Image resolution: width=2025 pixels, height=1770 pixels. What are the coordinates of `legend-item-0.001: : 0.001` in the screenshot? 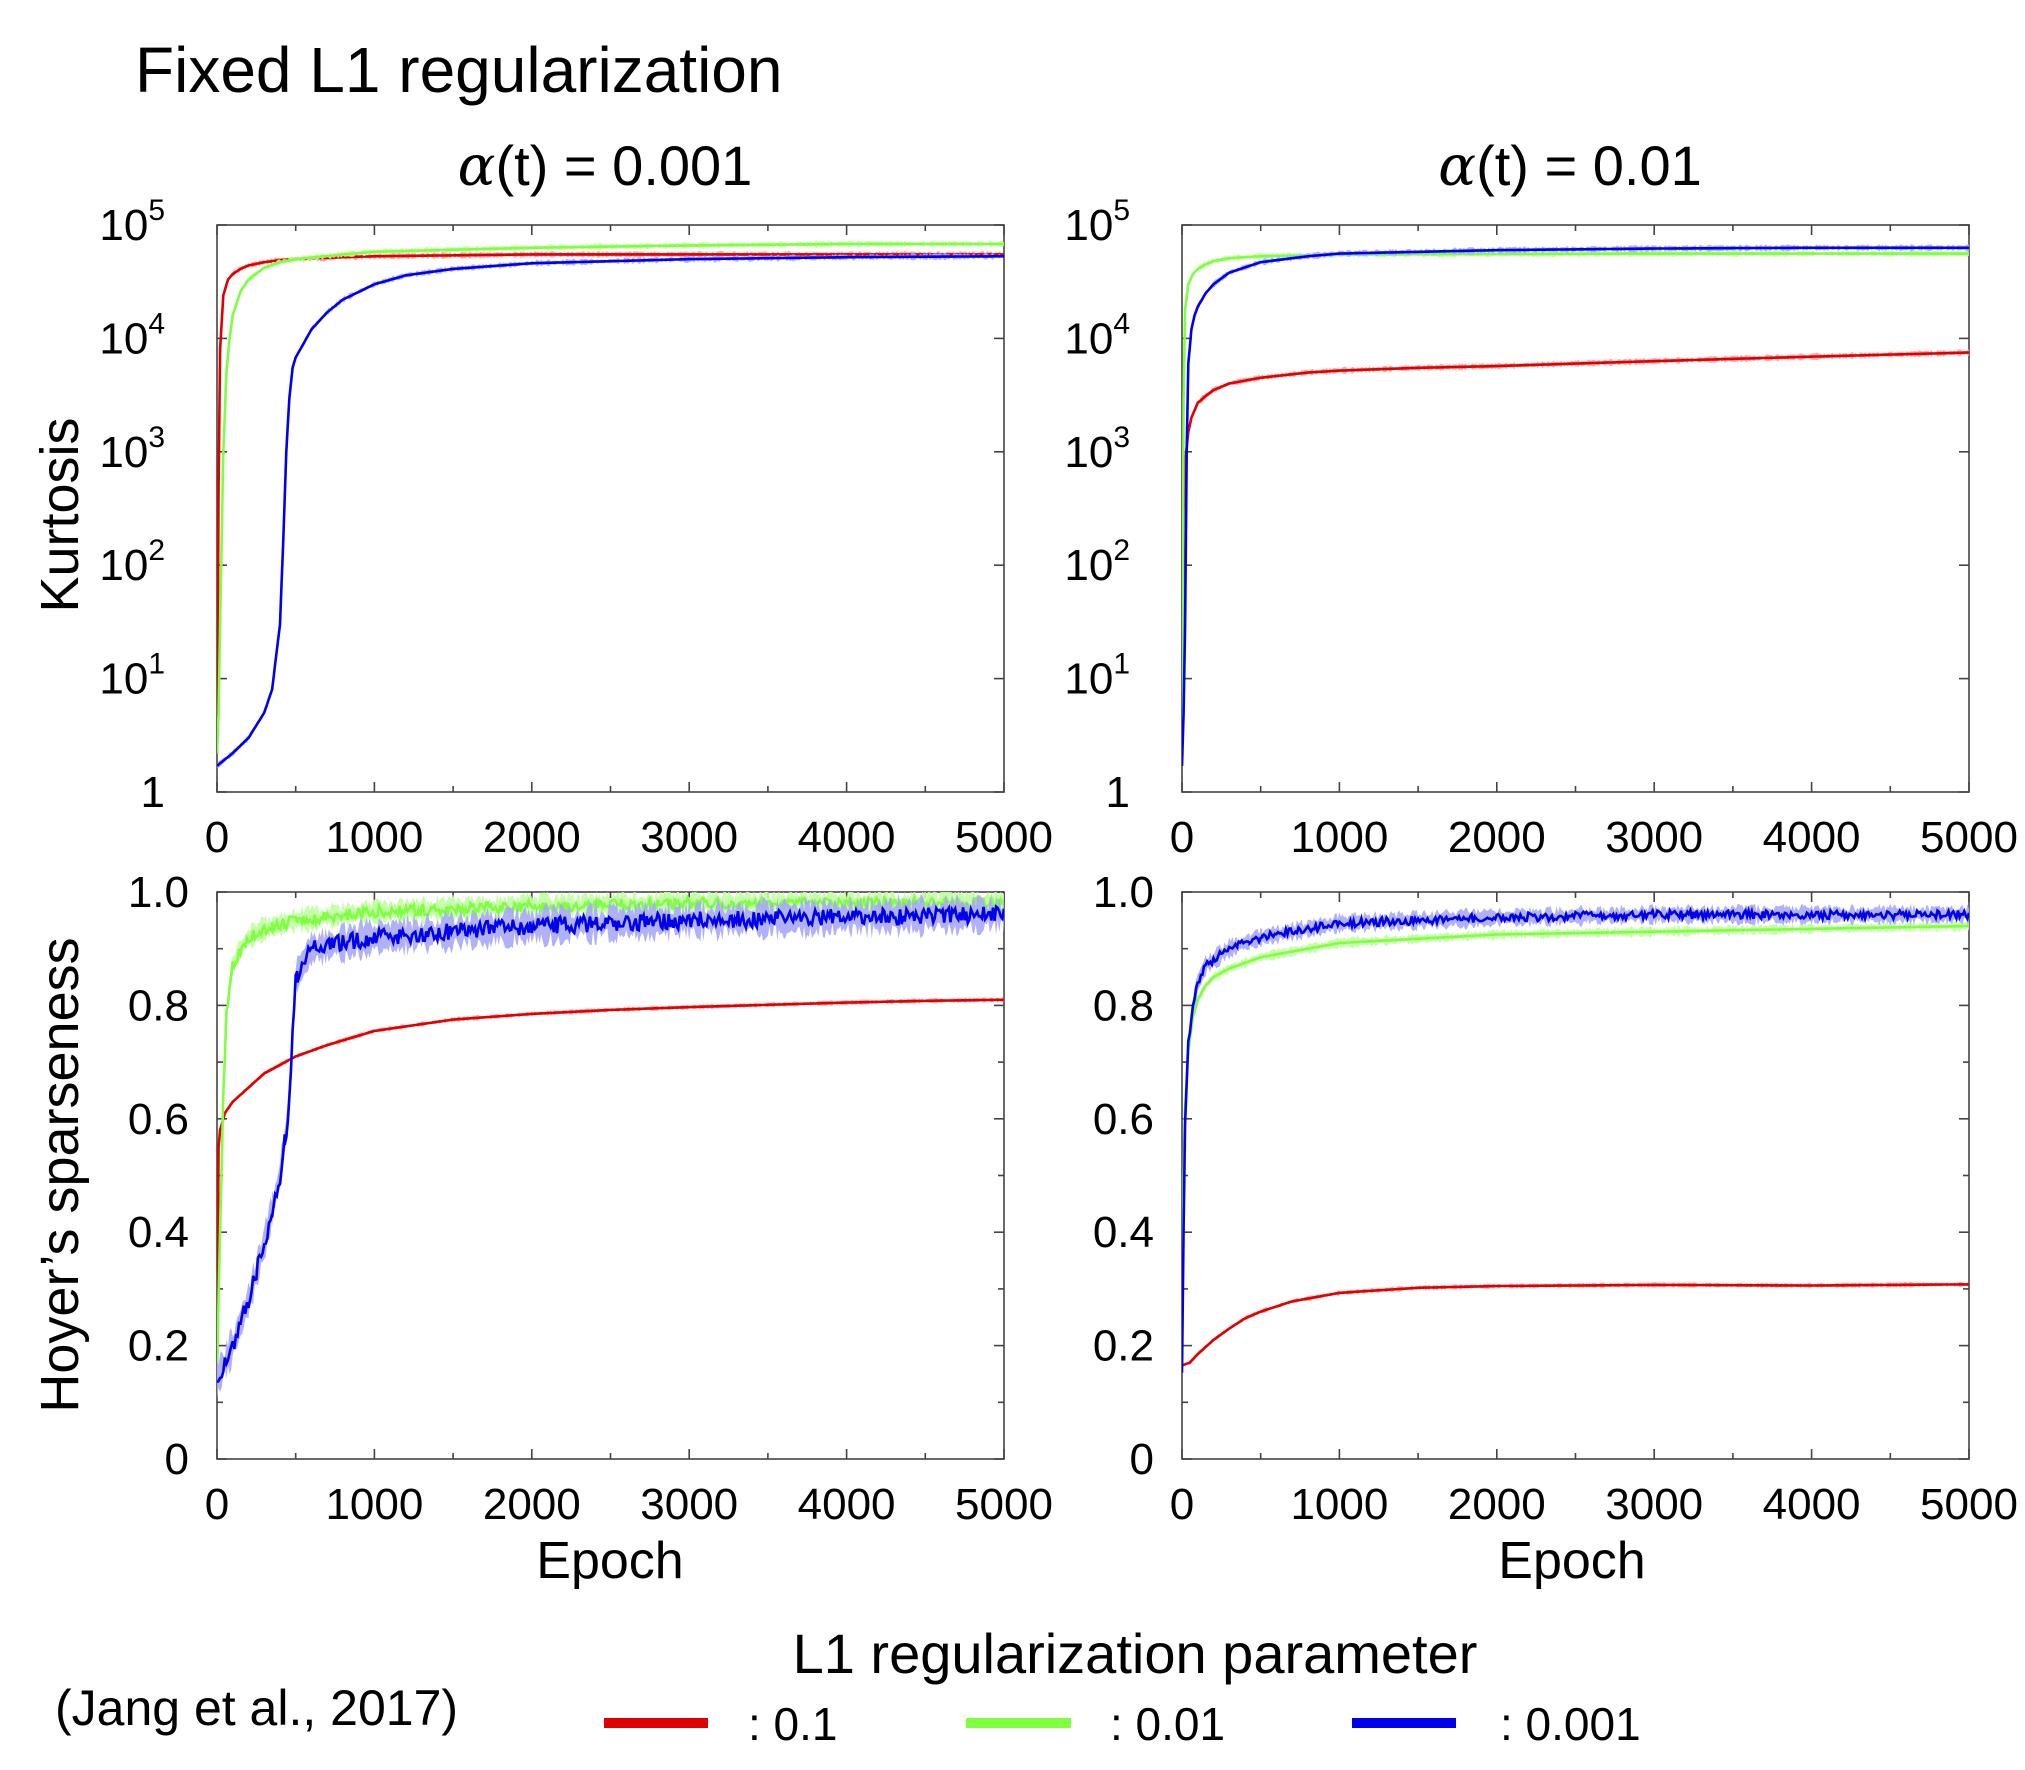 It's located at (1496, 1724).